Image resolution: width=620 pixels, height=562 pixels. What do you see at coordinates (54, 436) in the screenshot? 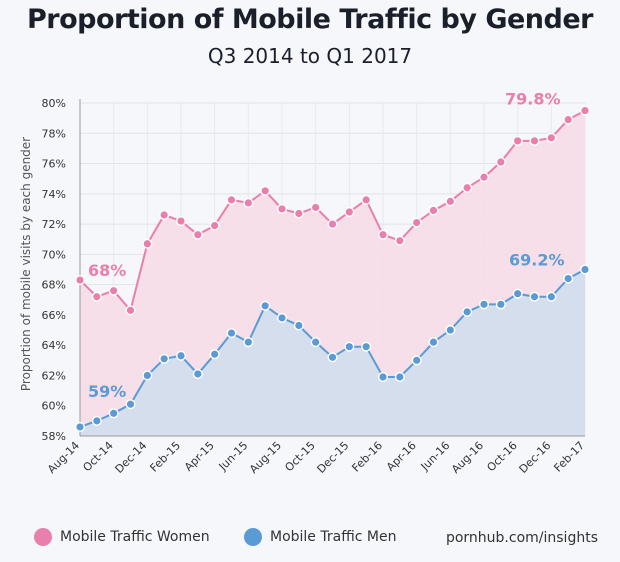
I see `y-tick-label: 58%` at bounding box center [54, 436].